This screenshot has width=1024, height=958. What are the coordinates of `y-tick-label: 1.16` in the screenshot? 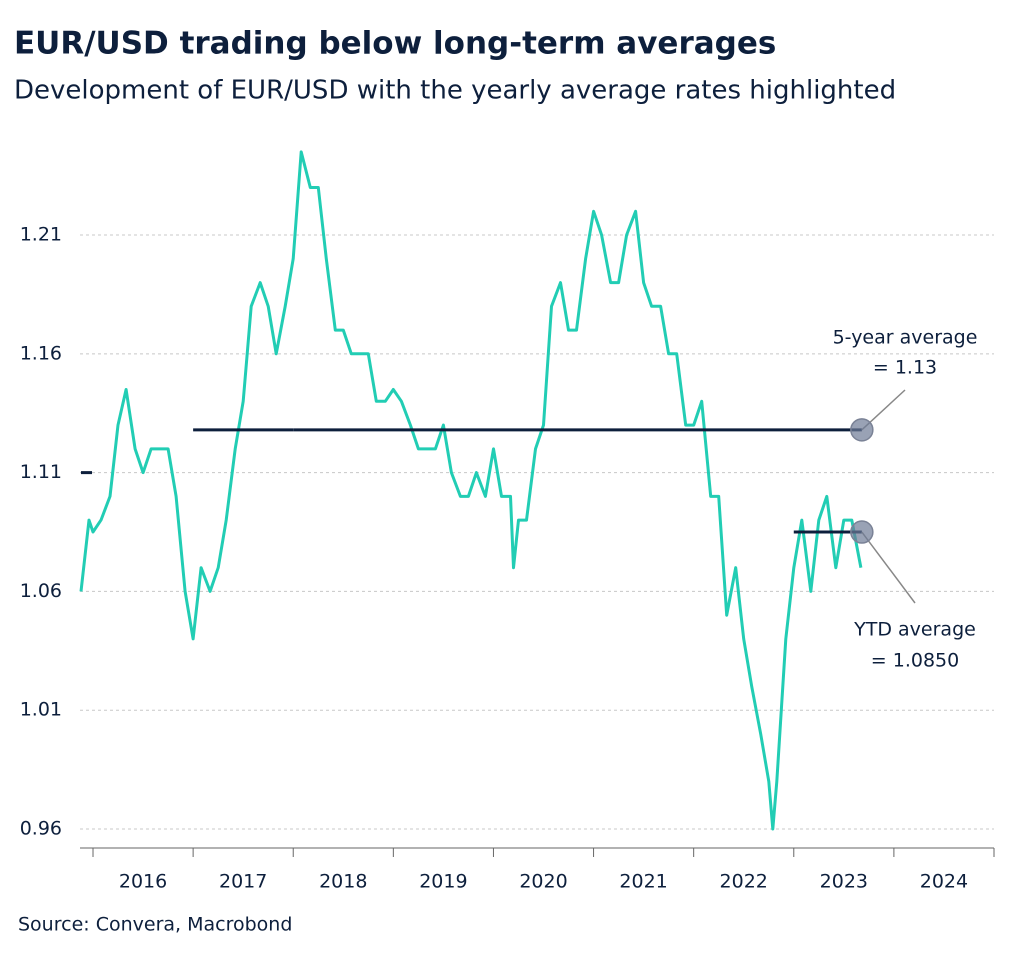 It's located at (41, 353).